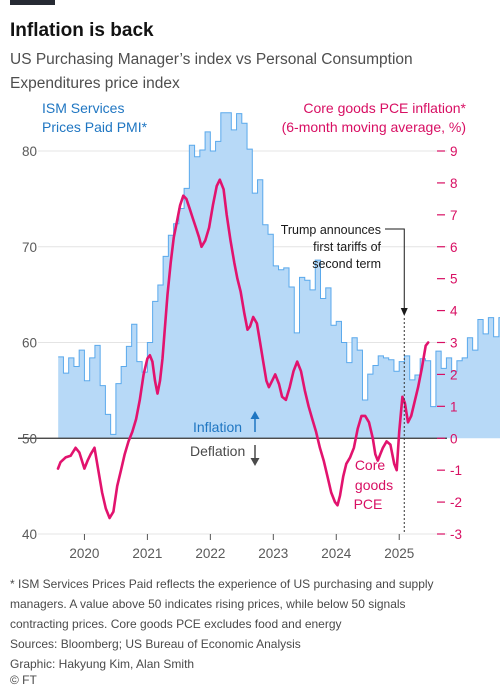 This screenshot has width=500, height=696. What do you see at coordinates (95, 83) in the screenshot?
I see `subtitle-line-2: Expenditures price index` at bounding box center [95, 83].